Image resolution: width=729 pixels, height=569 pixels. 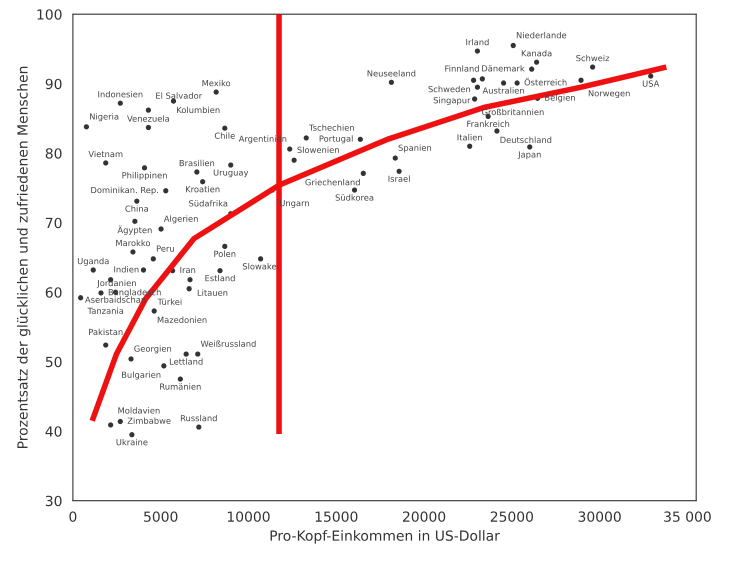 I want to click on y-tick-label: 60, so click(x=54, y=292).